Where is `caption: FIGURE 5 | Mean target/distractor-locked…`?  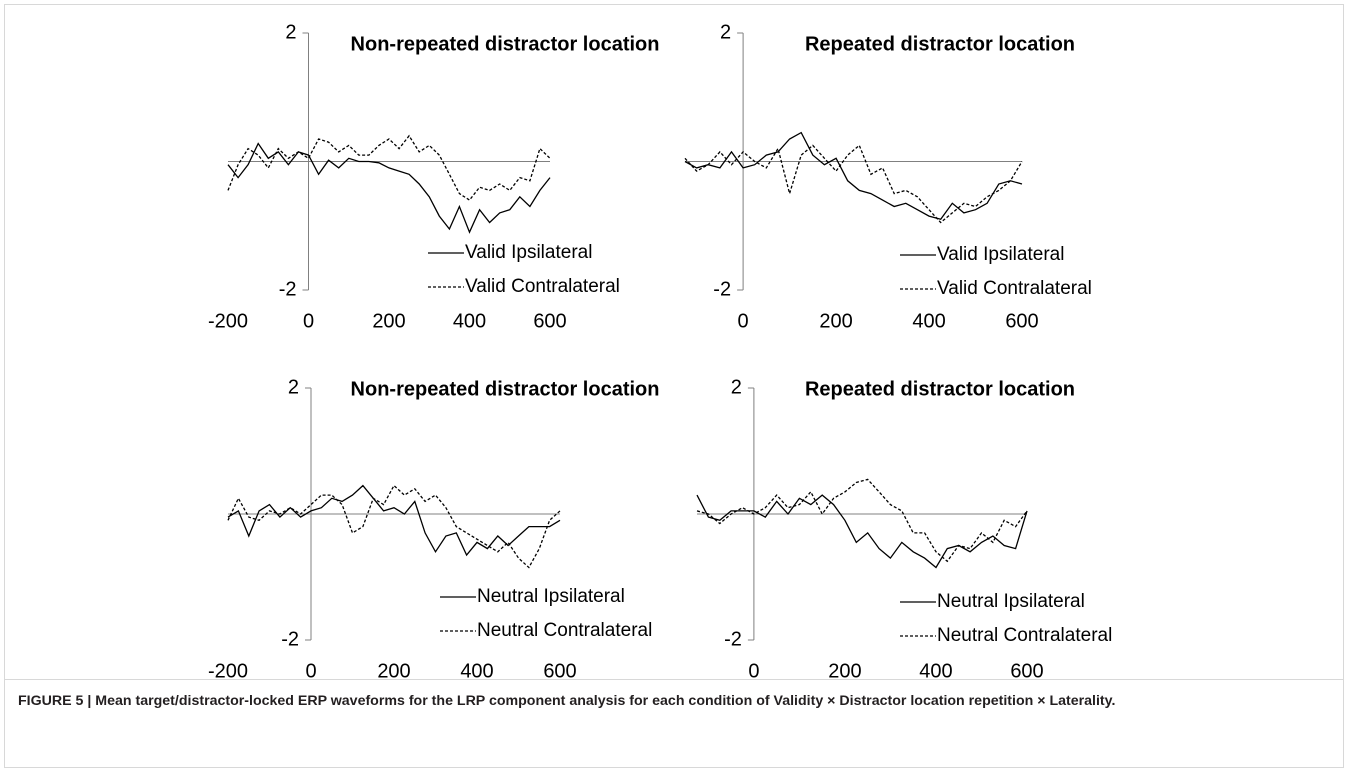
caption: FIGURE 5 | Mean target/distractor-locked… is located at coordinates (567, 701).